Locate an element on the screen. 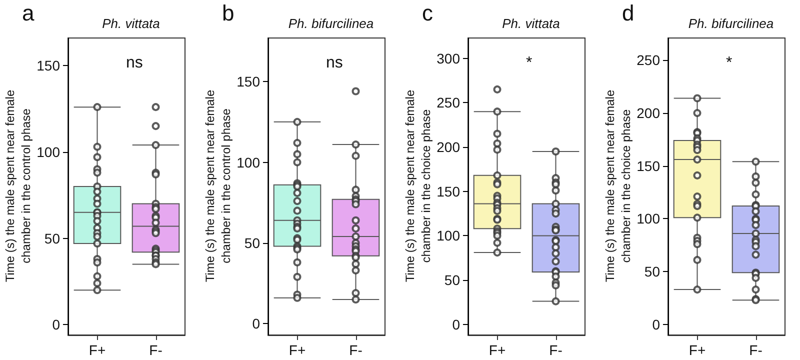 This screenshot has height=360, width=800. text: d is located at coordinates (628, 13).